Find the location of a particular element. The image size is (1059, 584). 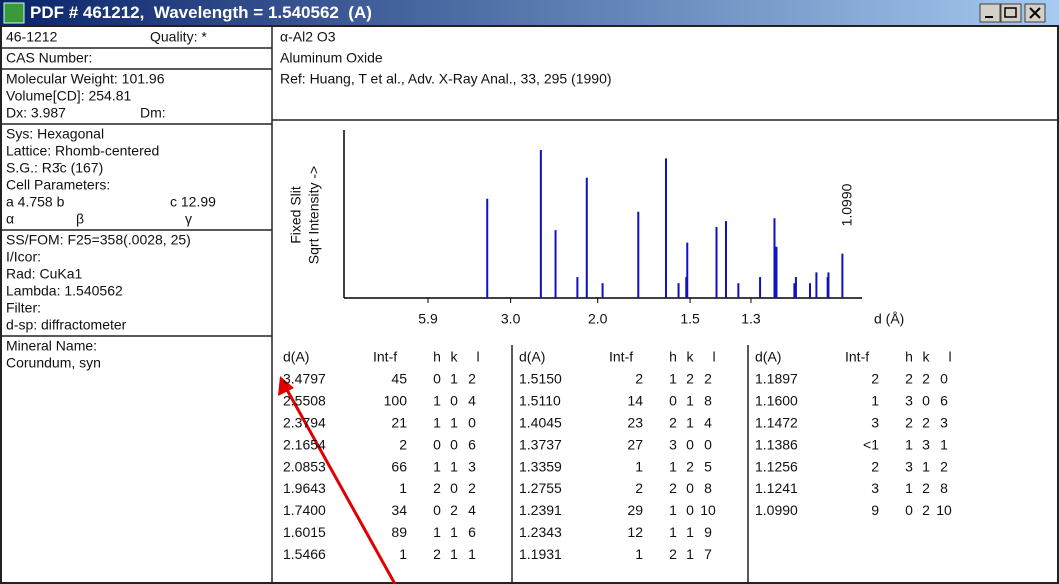

table-cell: 1.1386 is located at coordinates (776, 444).